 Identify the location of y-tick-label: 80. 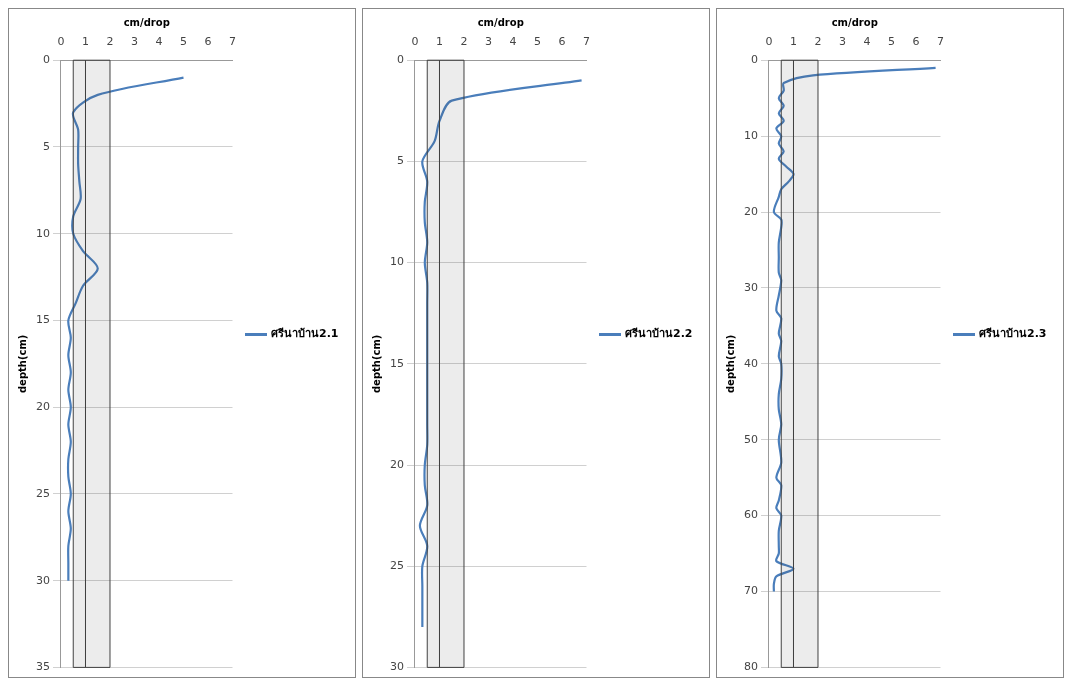
(751, 667).